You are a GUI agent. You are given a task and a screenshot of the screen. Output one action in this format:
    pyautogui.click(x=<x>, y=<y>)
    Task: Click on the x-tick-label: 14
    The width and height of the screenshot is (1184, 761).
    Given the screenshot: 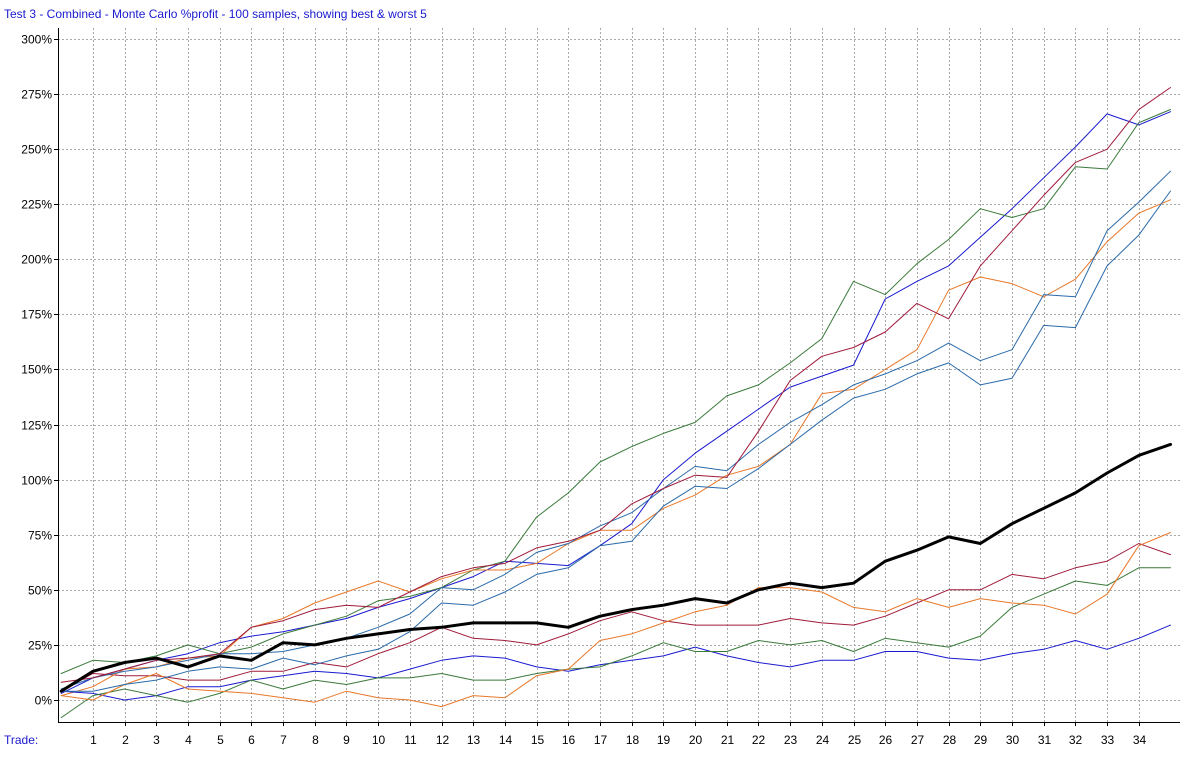 What is the action you would take?
    pyautogui.click(x=506, y=740)
    